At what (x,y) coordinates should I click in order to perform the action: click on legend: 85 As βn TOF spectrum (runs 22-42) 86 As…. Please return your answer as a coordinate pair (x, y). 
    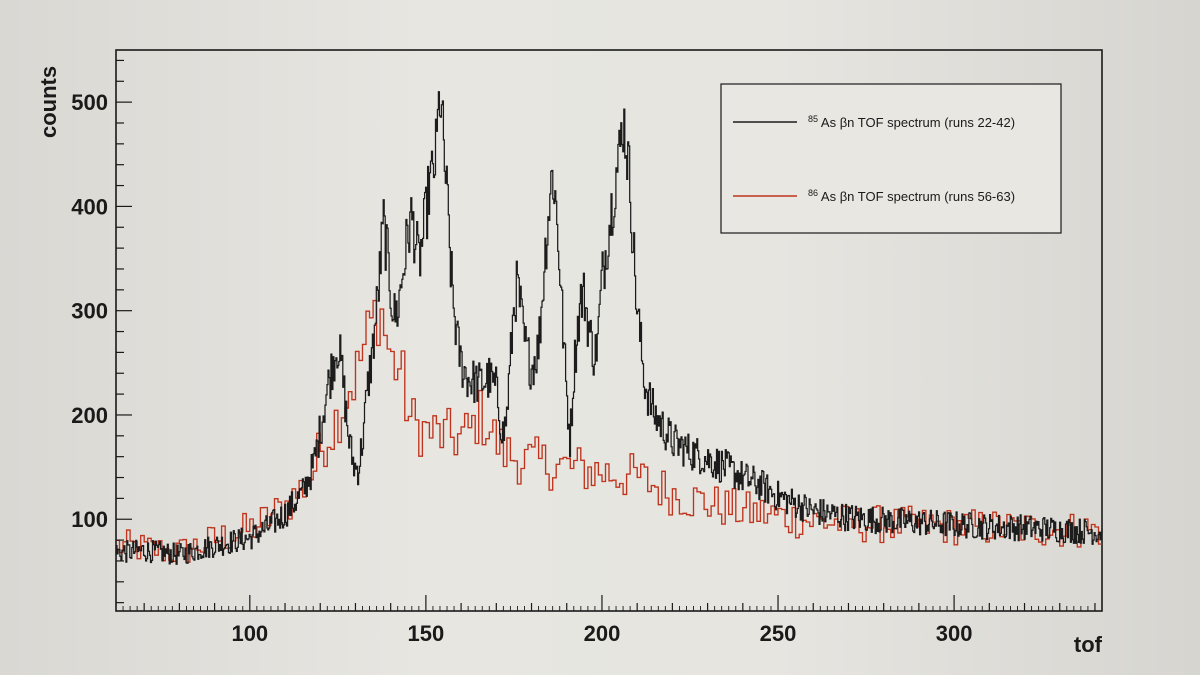
    Looking at the image, I should click on (891, 158).